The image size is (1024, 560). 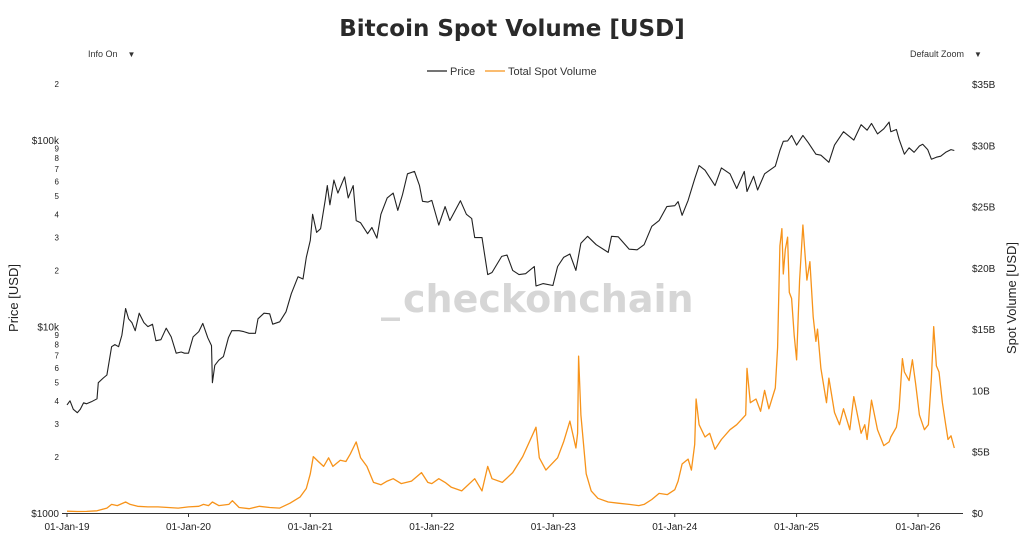 I want to click on zoom-dropdown: Default Zoom ▼, so click(x=946, y=54).